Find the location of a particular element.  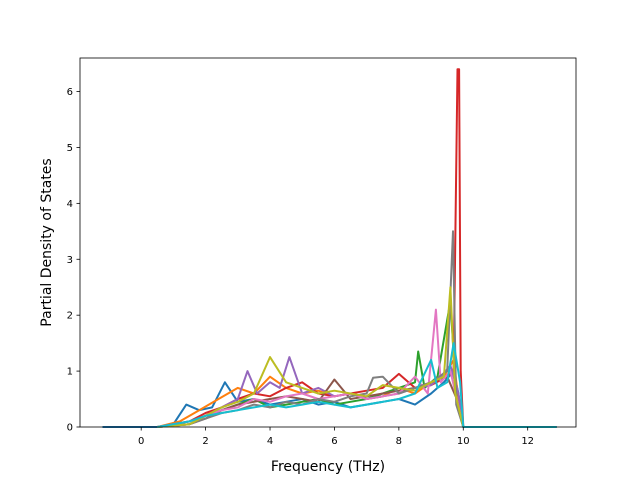

x-tick-label: 10 is located at coordinates (463, 441).